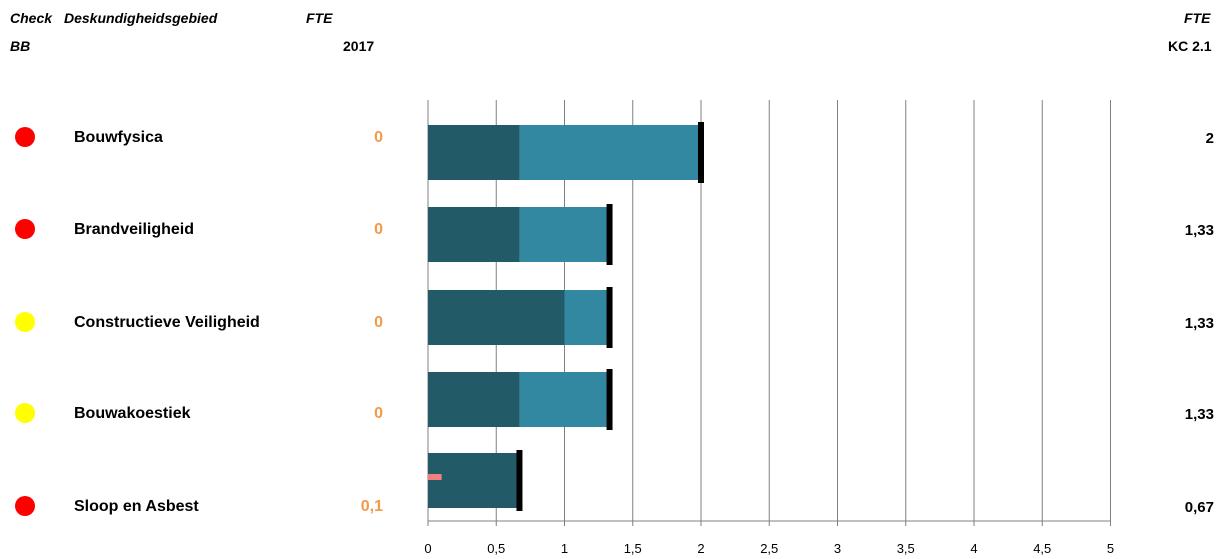 The height and width of the screenshot is (559, 1226). I want to click on tick-label: 4,5, so click(1042, 548).